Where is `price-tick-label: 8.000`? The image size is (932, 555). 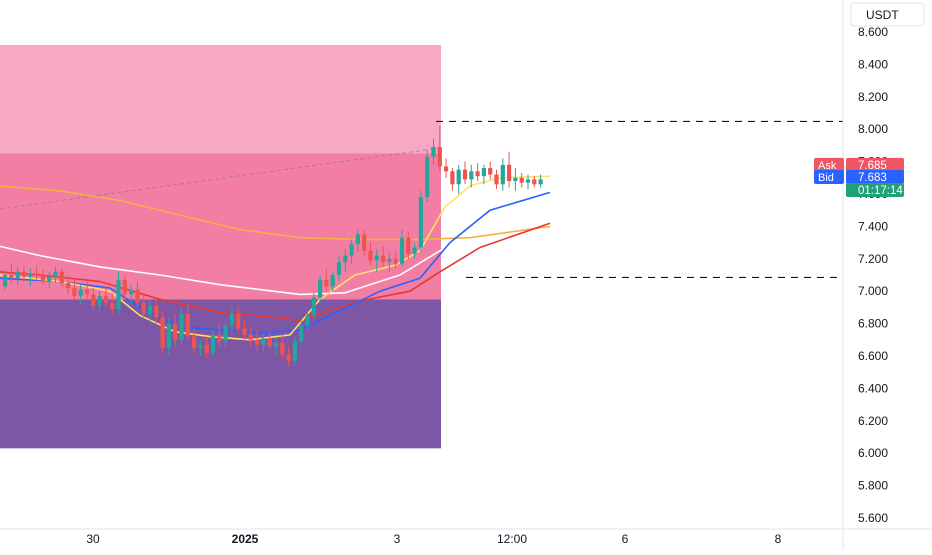
price-tick-label: 8.000 is located at coordinates (873, 129).